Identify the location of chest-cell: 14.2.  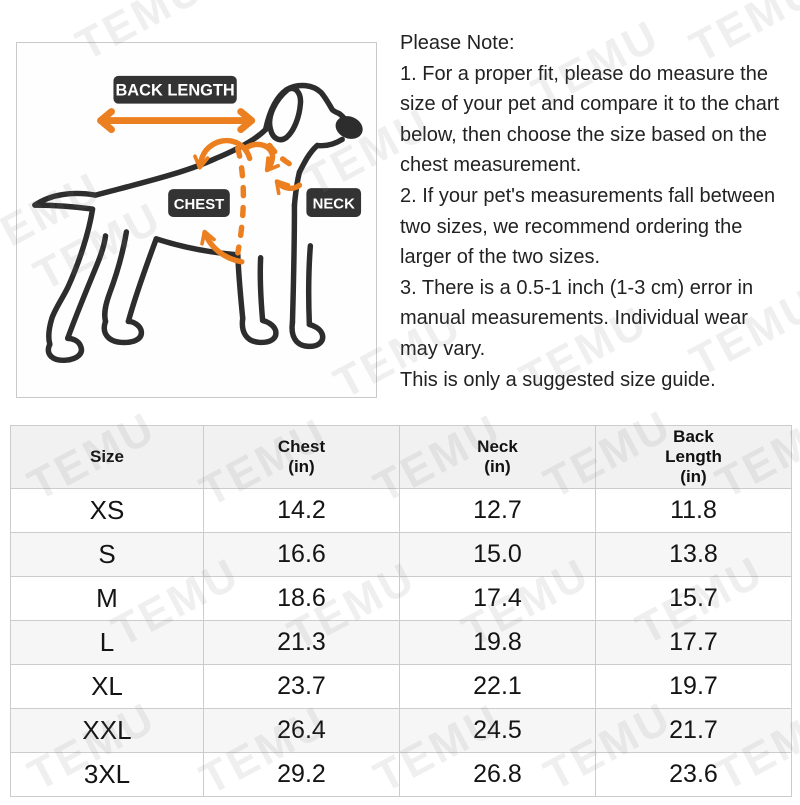
(301, 510).